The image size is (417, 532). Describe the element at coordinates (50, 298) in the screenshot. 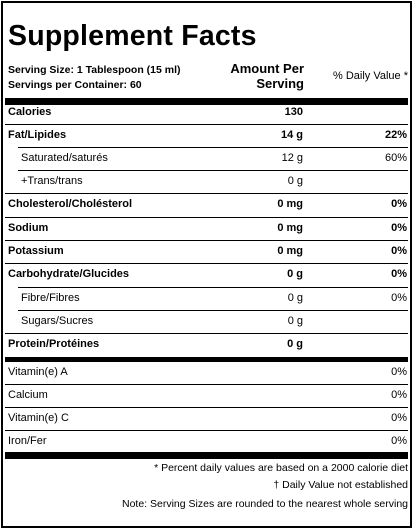

I see `nutrient-name: Fibre/Fibres` at that location.